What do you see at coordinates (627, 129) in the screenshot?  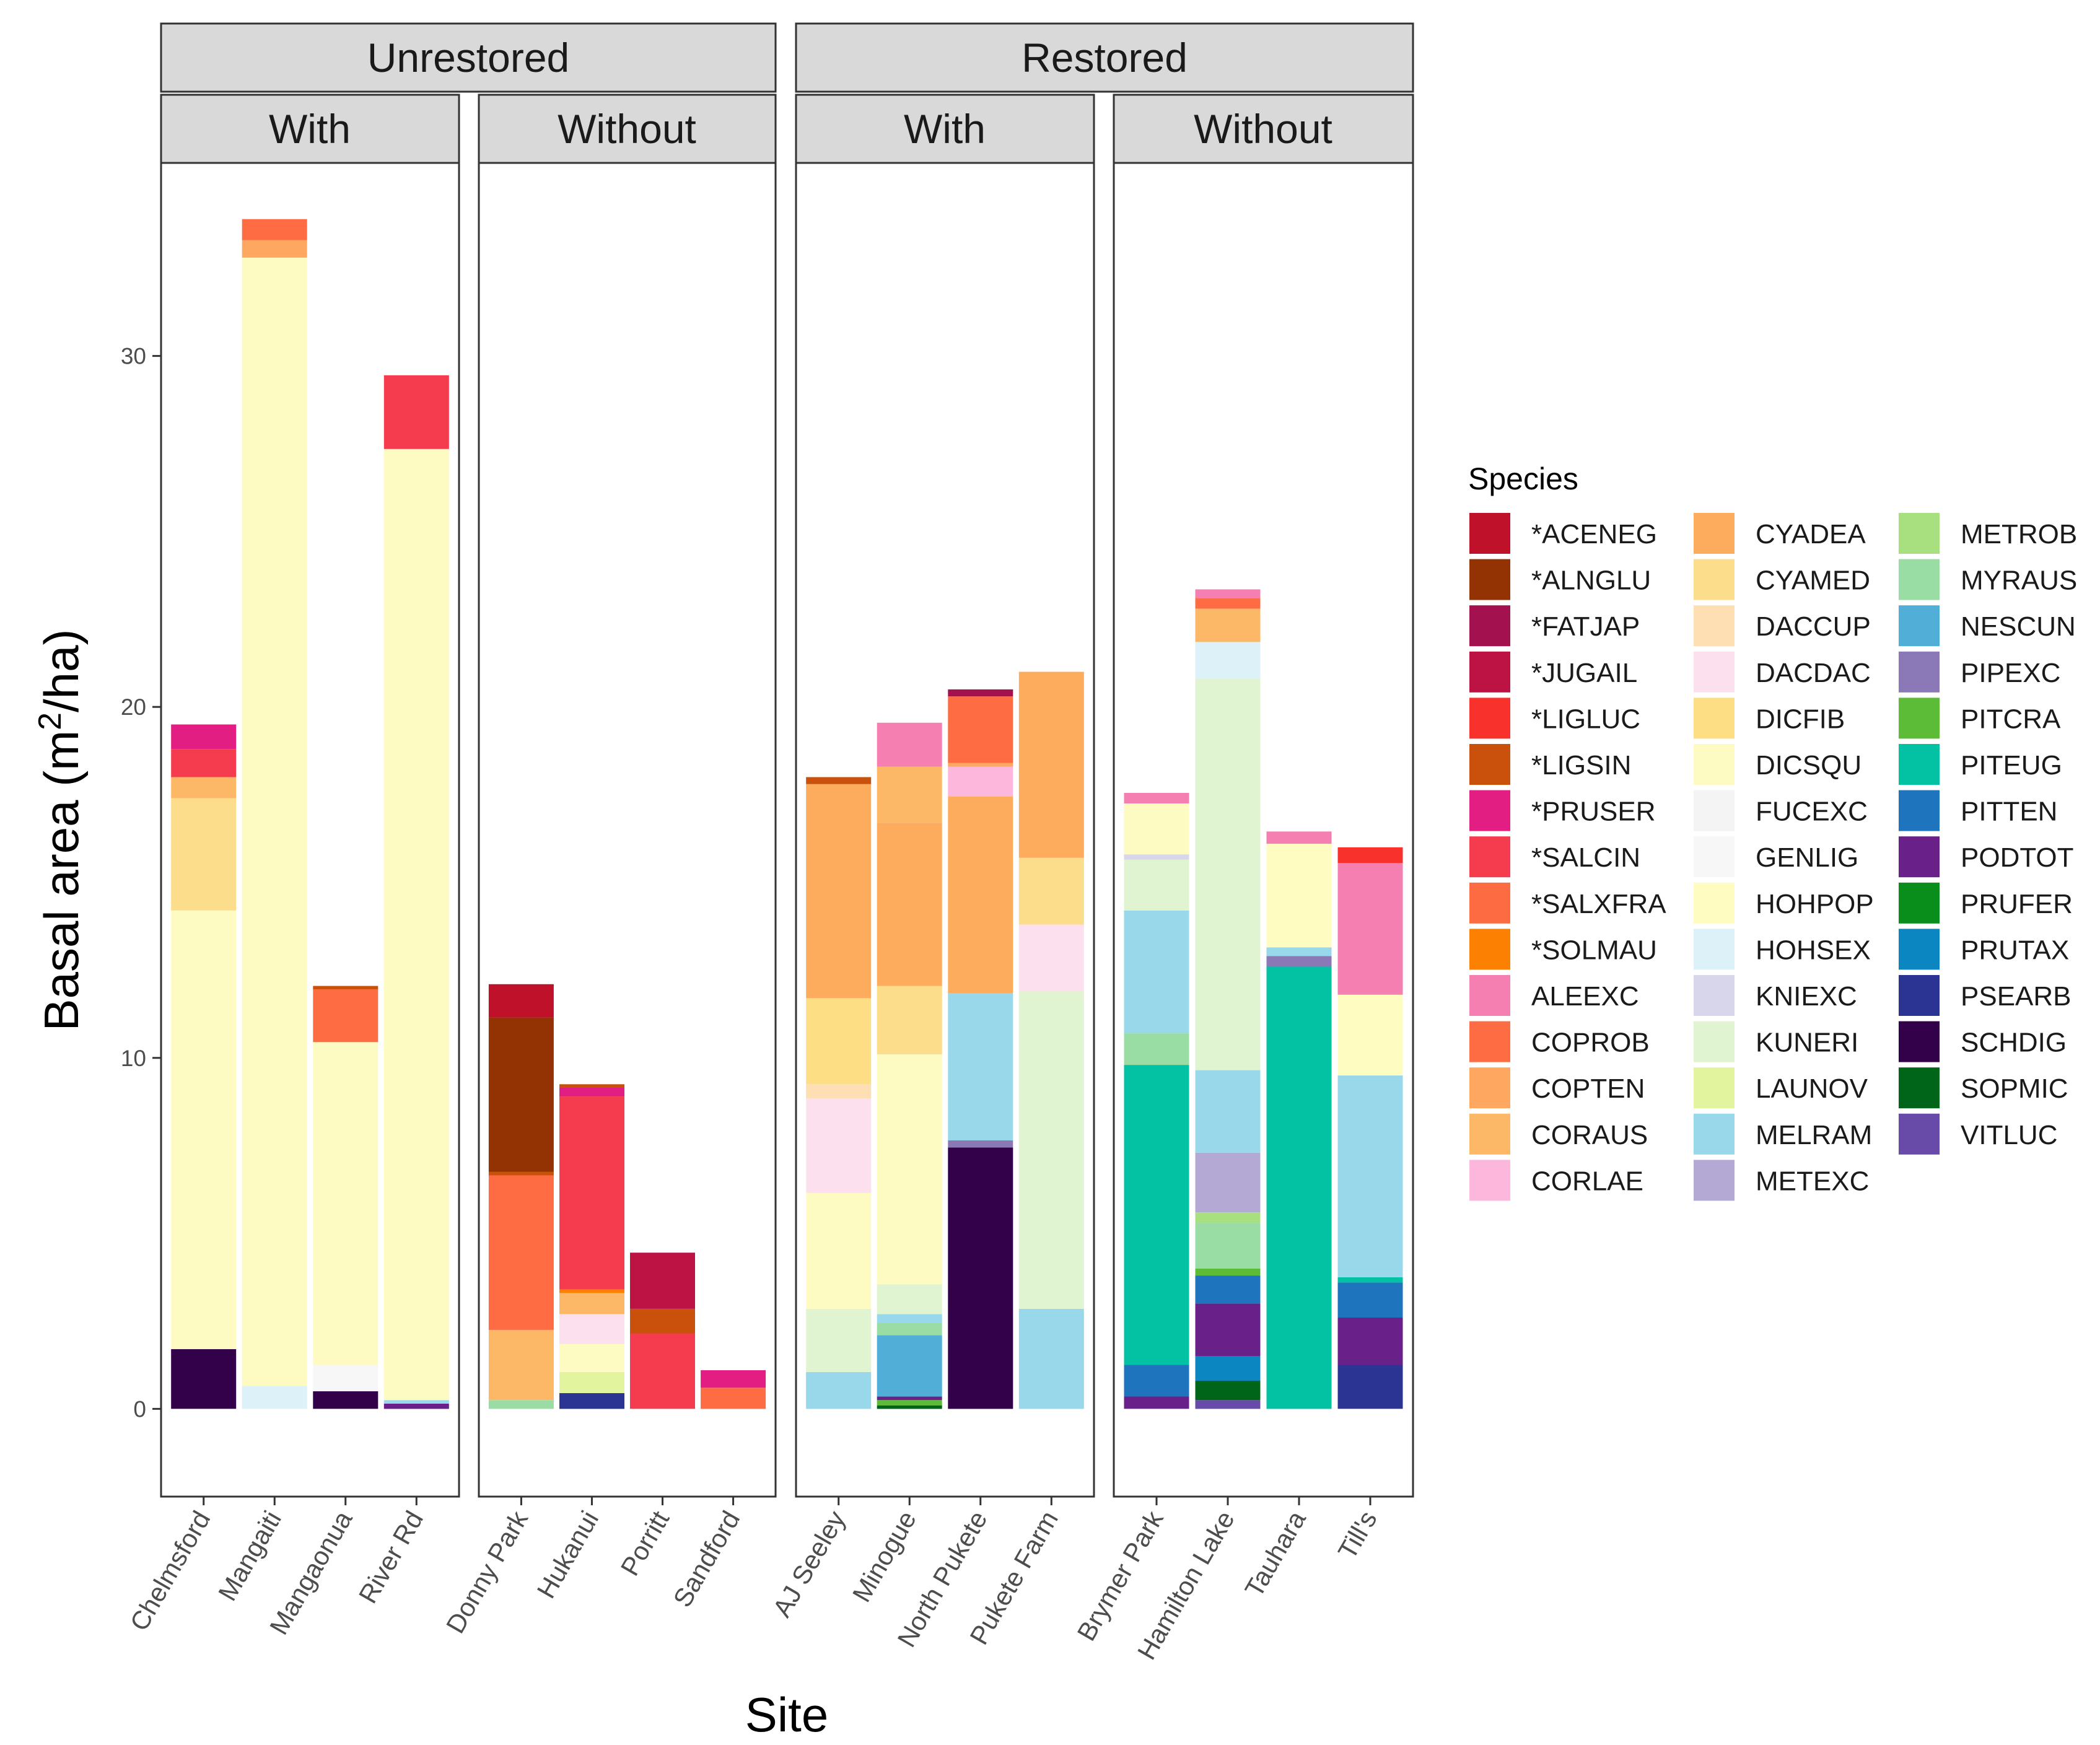 I see `facet-label-unrestored-without: Without` at bounding box center [627, 129].